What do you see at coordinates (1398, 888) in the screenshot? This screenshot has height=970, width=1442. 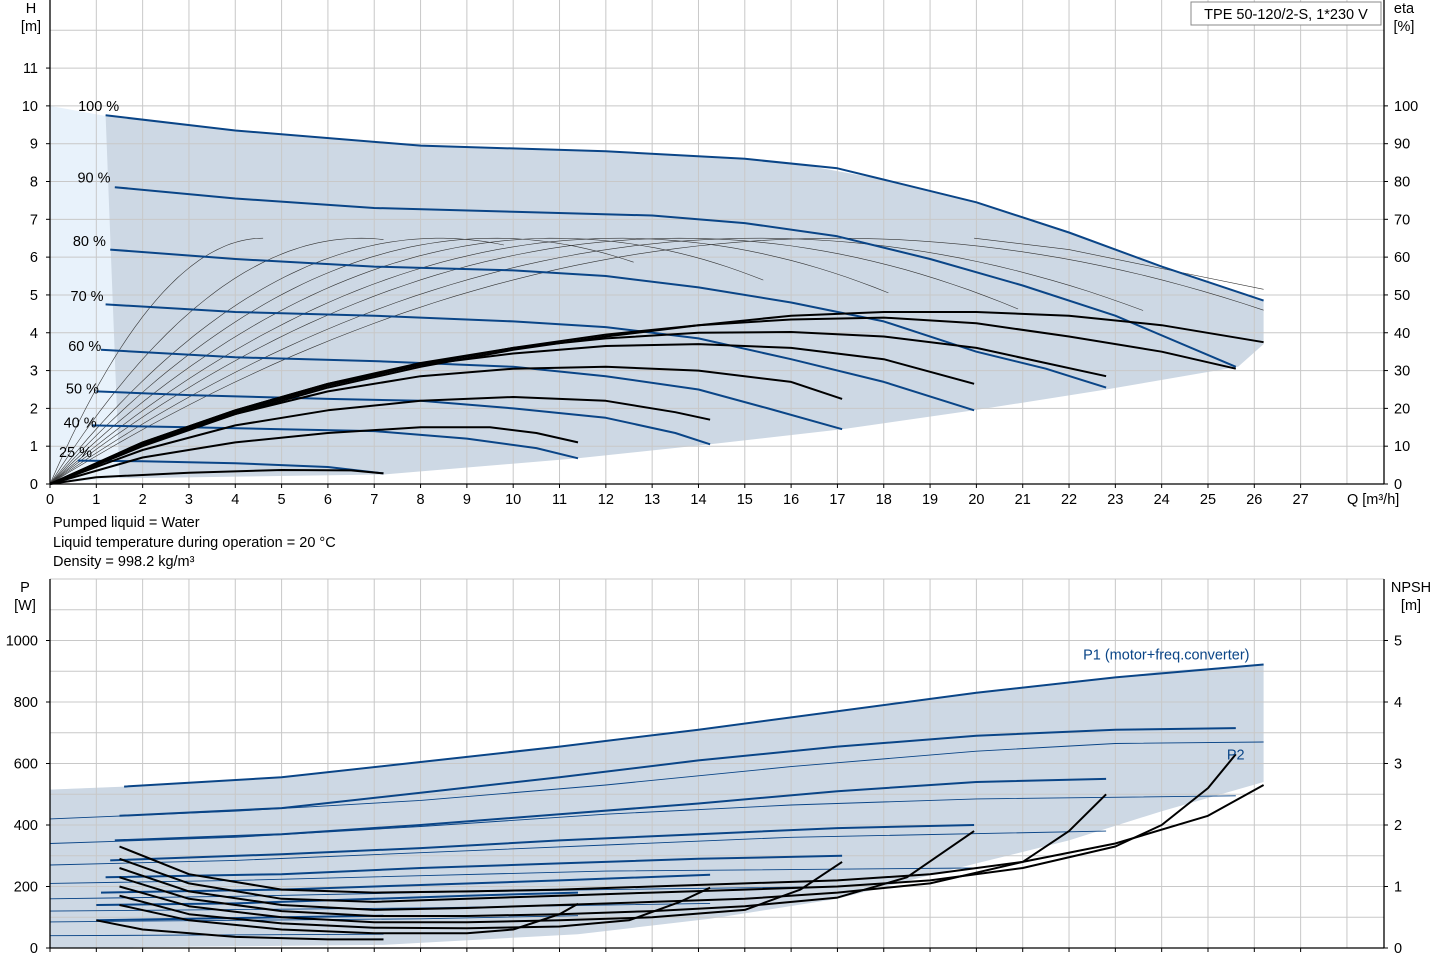 I see `y-tick-label-right: 1` at bounding box center [1398, 888].